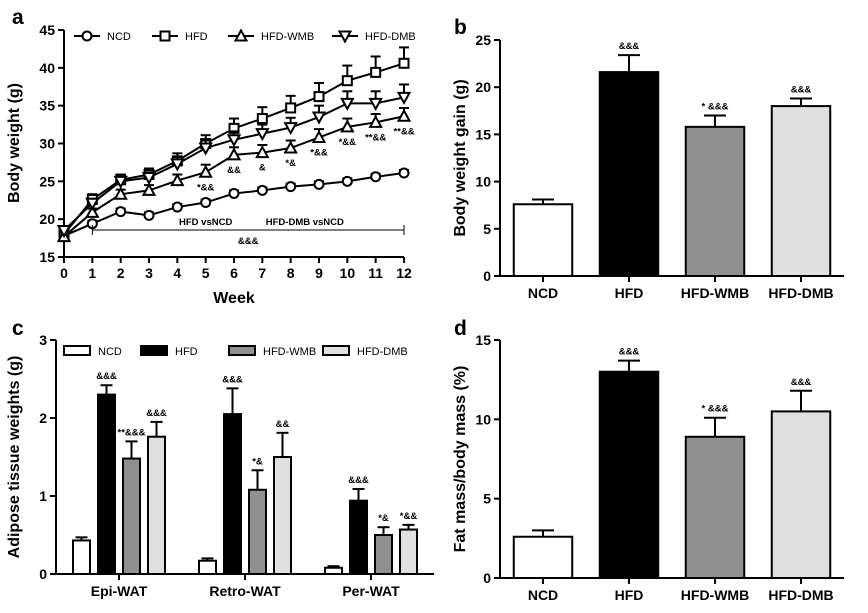 The width and height of the screenshot is (868, 613). What do you see at coordinates (375, 273) in the screenshot?
I see `x-tick-label: 11` at bounding box center [375, 273].